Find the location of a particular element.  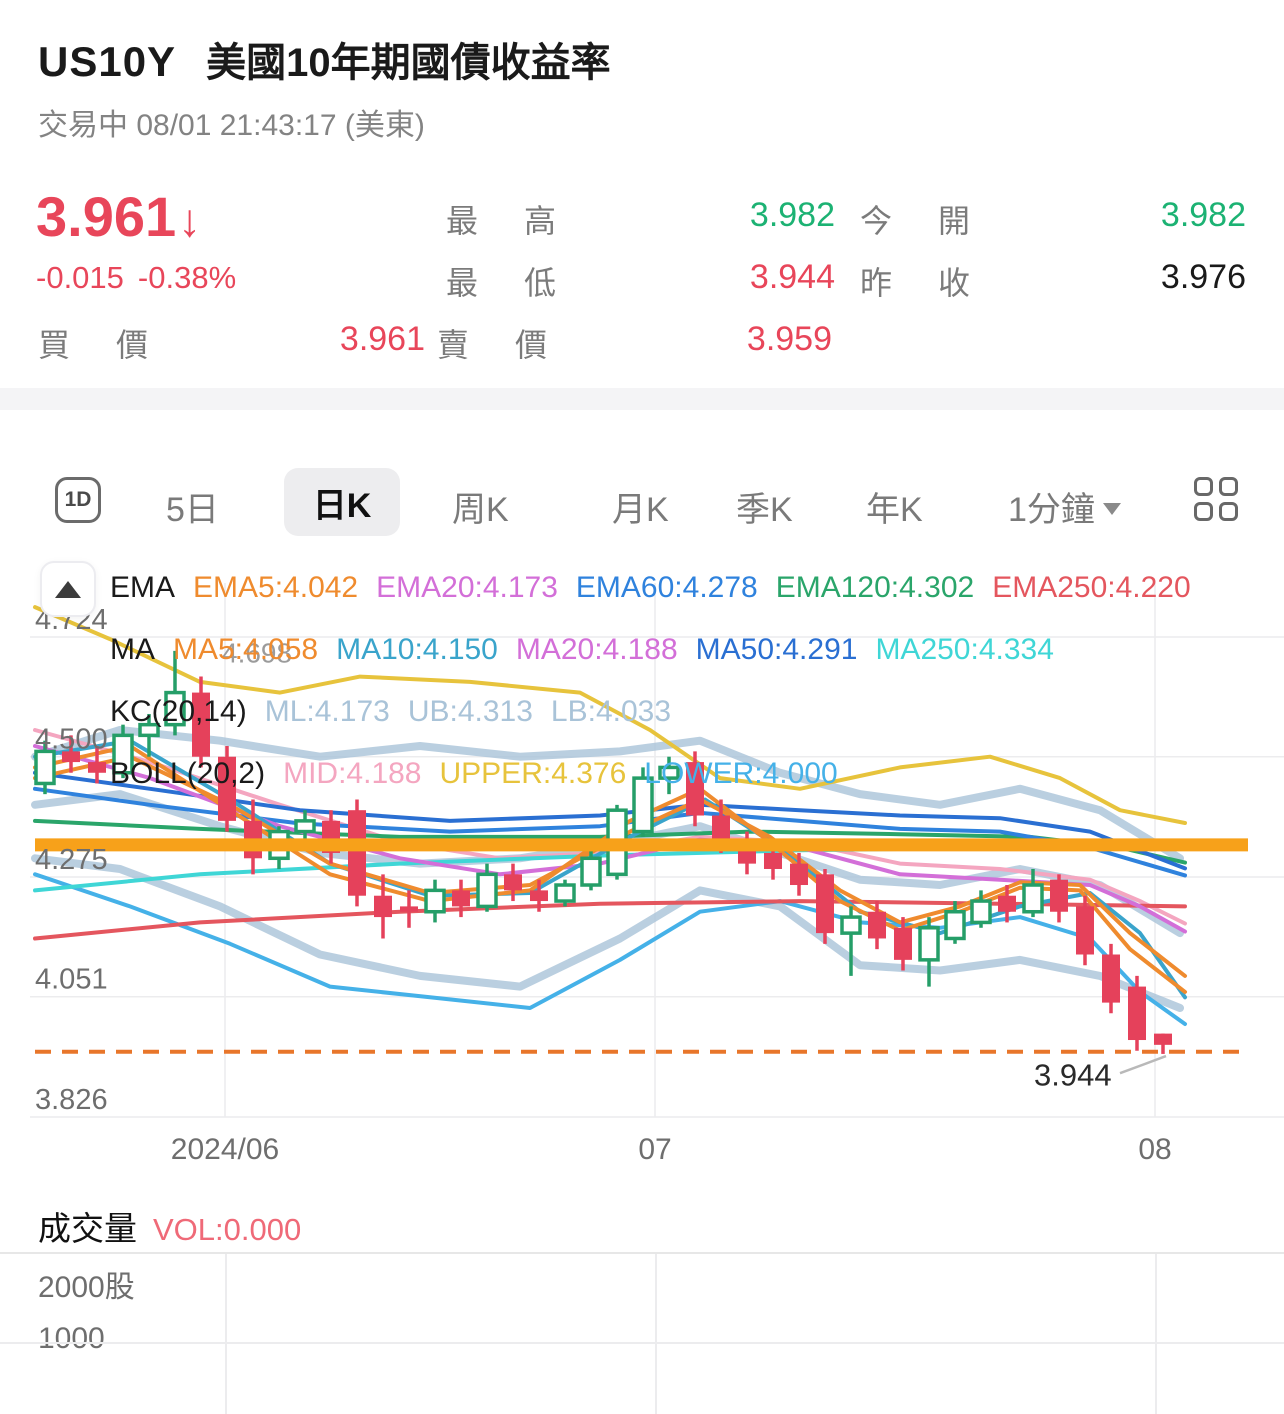

stat-value: 3.961 is located at coordinates (382, 339).